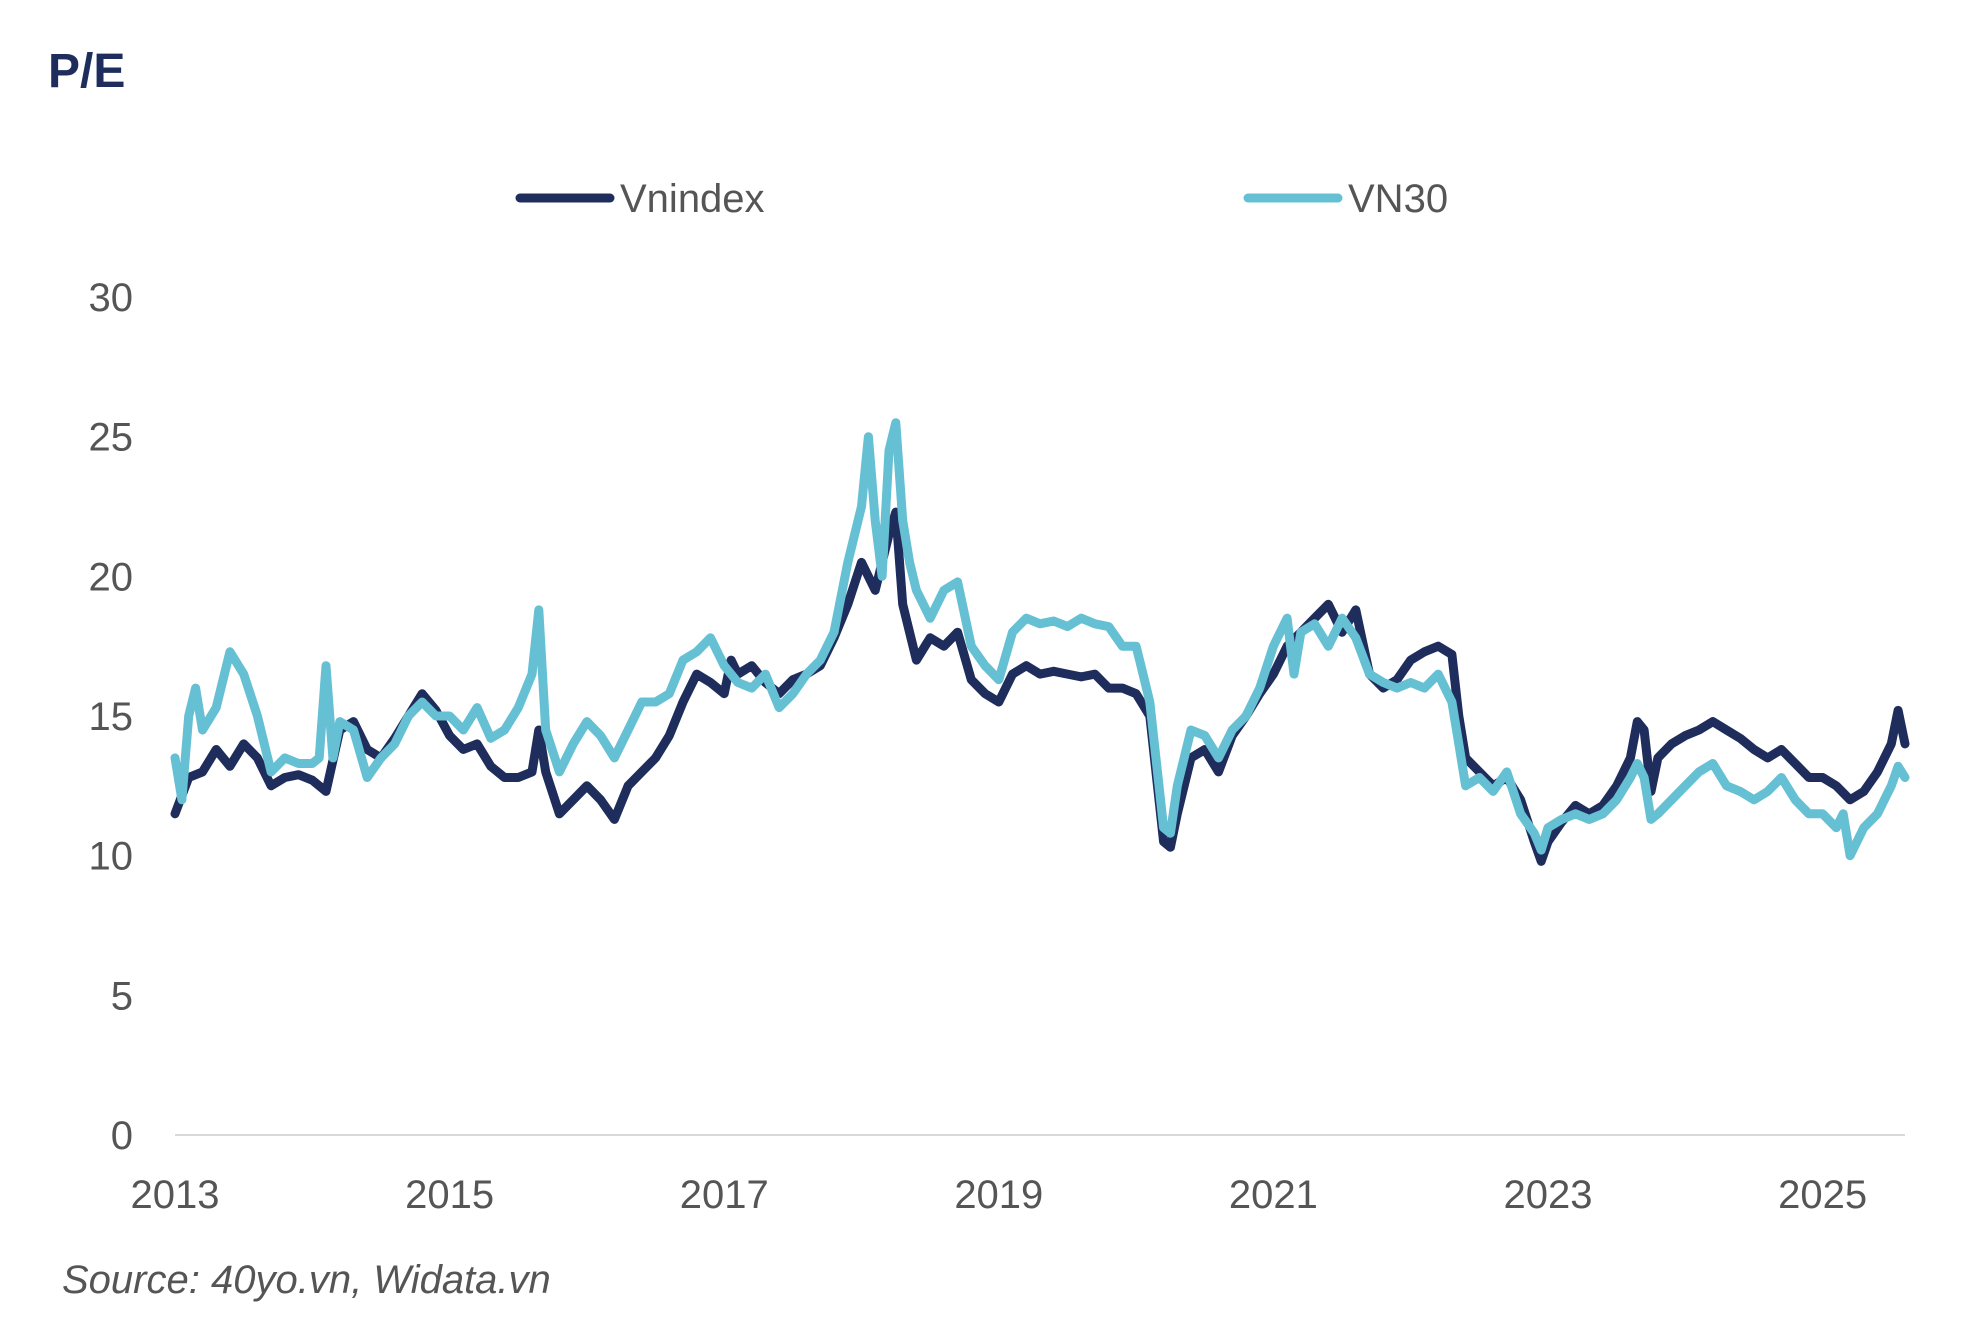 The height and width of the screenshot is (1320, 1980). I want to click on x-tick-label: 2015, so click(449, 1195).